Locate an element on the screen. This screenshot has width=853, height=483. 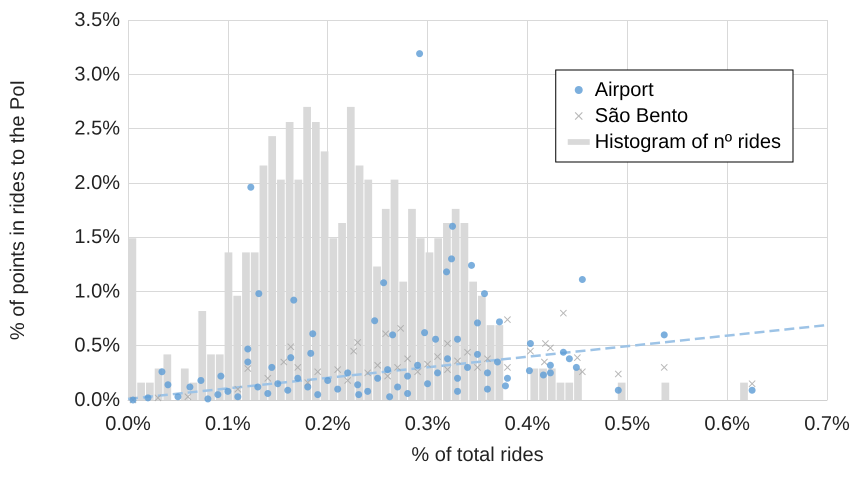
y-tick-label: 3.5% is located at coordinates (97, 20).